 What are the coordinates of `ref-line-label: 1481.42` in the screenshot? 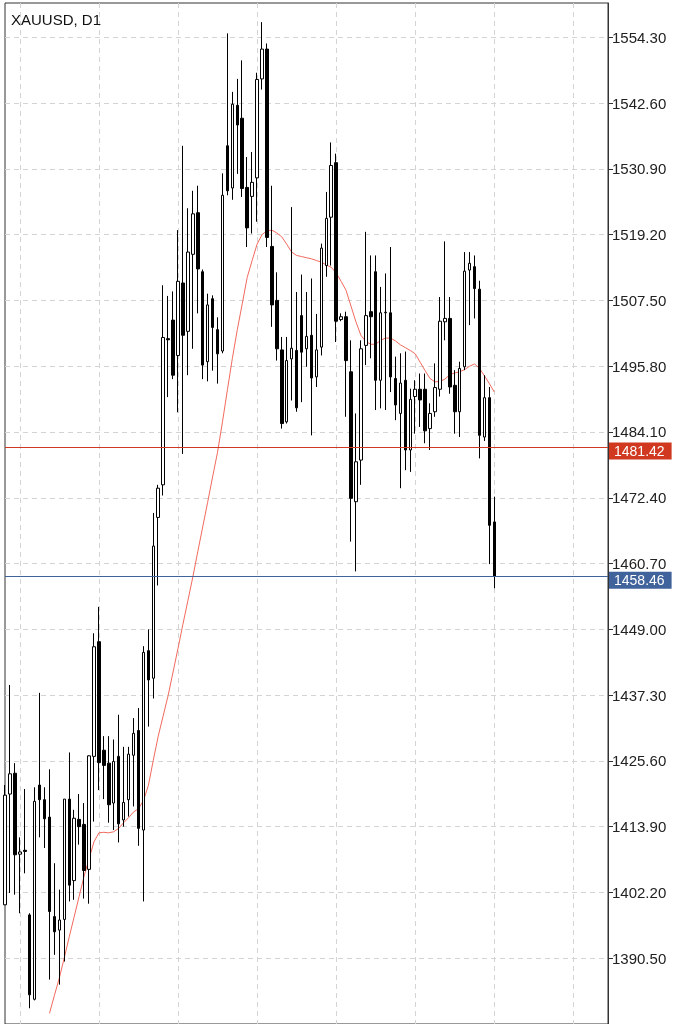 It's located at (639, 451).